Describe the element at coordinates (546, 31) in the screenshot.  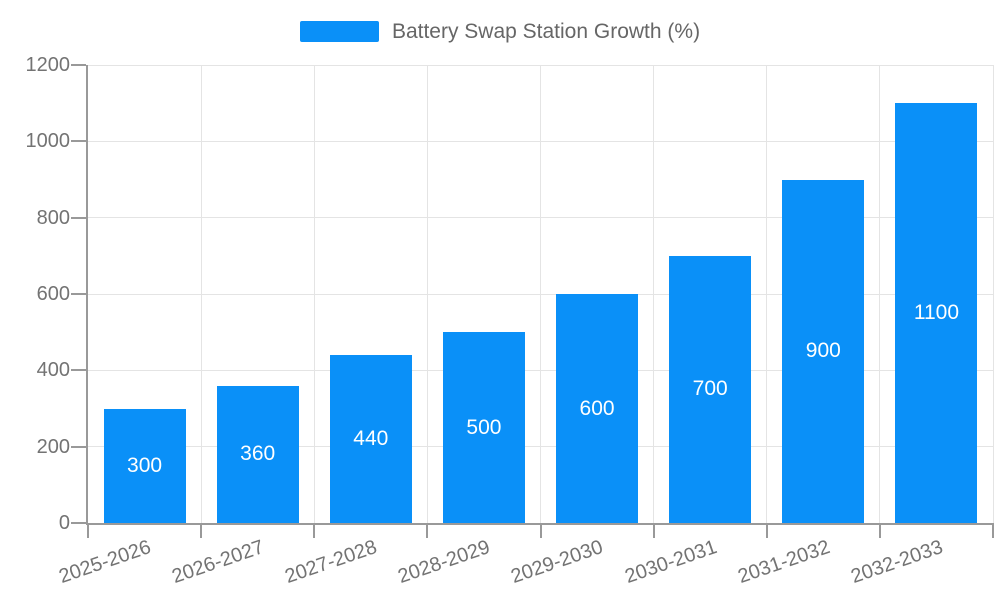
I see `legend-label: Battery Swap Station Growth (%)` at that location.